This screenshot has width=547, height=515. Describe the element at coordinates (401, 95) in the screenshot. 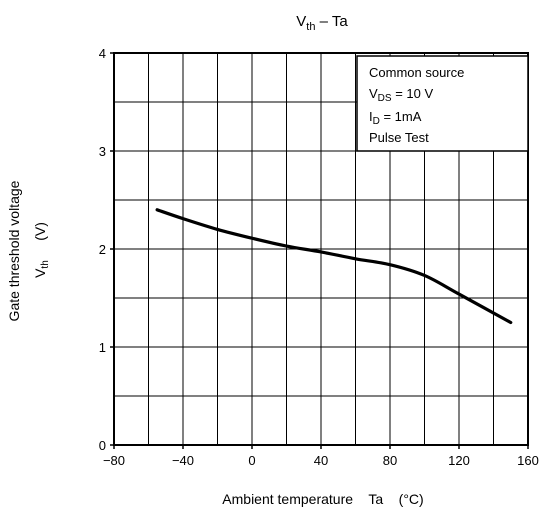

I see `annotation-line-2: VDS = 10 V` at that location.